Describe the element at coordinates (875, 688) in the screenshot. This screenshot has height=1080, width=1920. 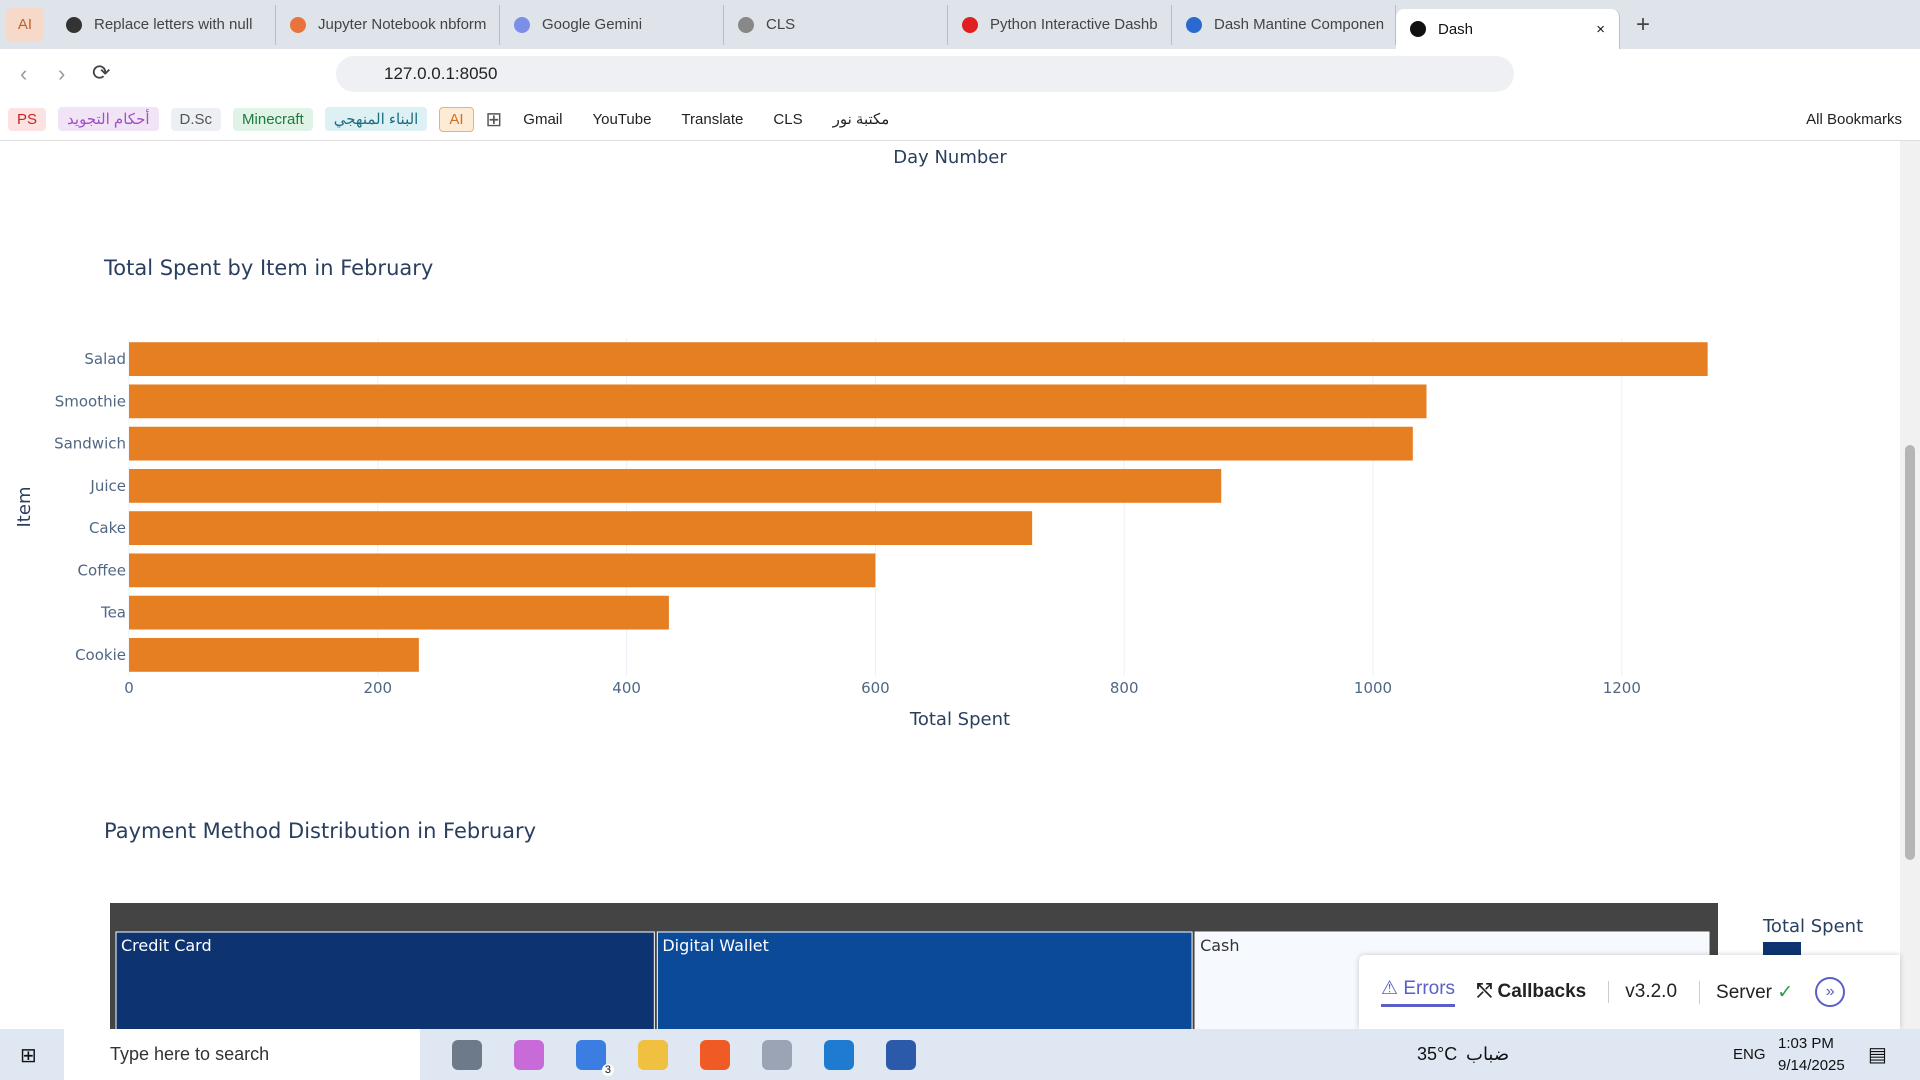
I see `x-tick-label: 600` at that location.